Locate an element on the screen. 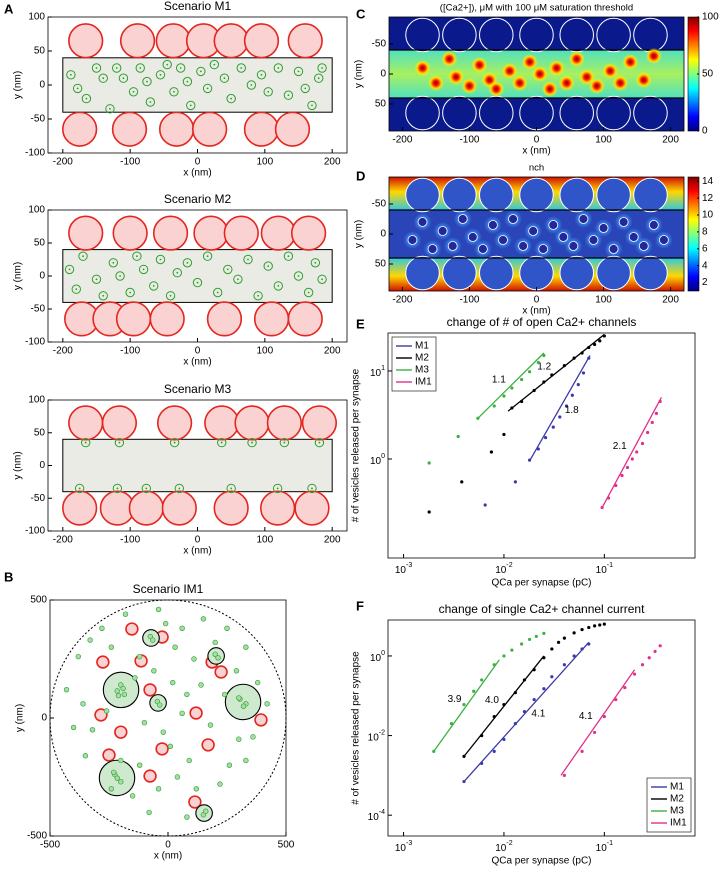 This screenshot has height=878, width=722. heatmap is located at coordinates (536, 234).